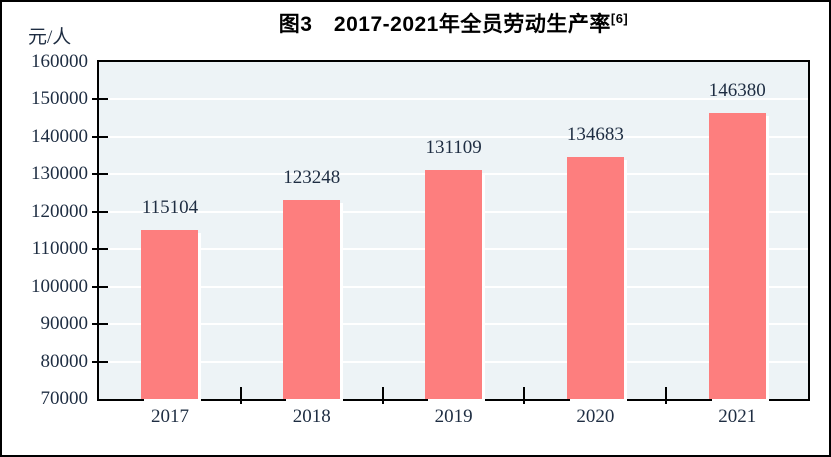  What do you see at coordinates (170, 416) in the screenshot?
I see `x-axis-label: 2017` at bounding box center [170, 416].